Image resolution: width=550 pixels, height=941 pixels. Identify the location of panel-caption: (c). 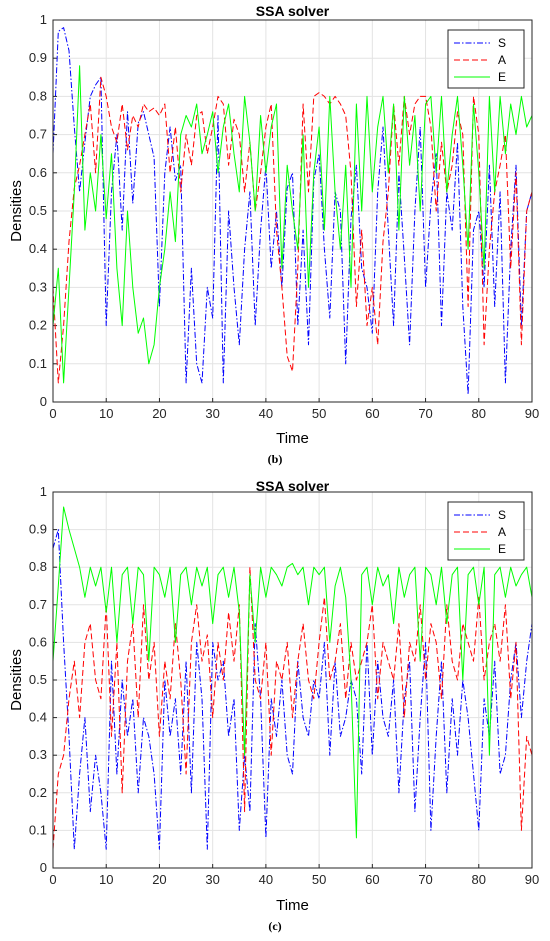
(274, 926).